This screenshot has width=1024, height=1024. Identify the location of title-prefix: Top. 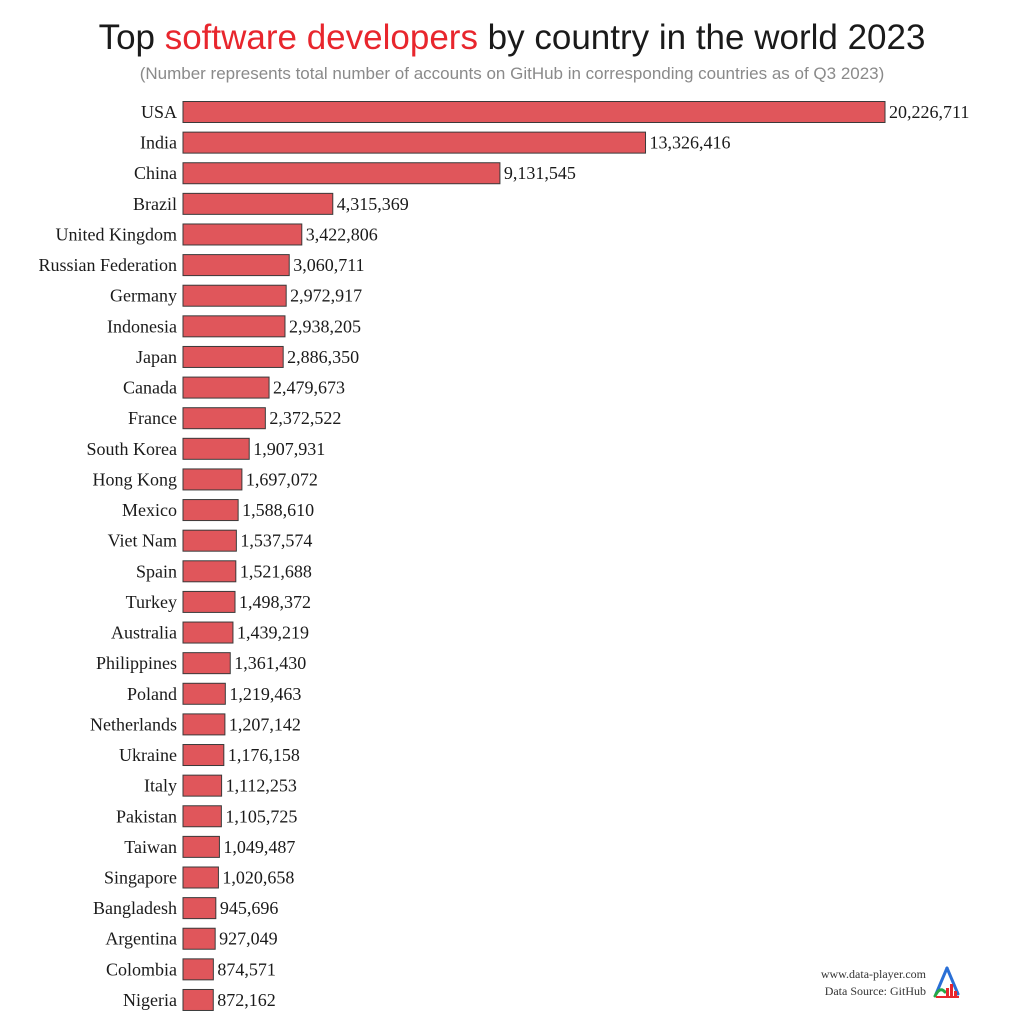
(131, 37).